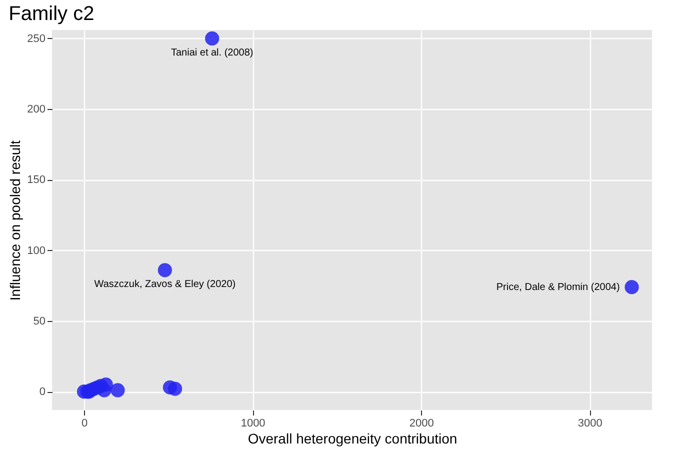 The width and height of the screenshot is (686, 463). I want to click on y-tick-label: 50, so click(39, 322).